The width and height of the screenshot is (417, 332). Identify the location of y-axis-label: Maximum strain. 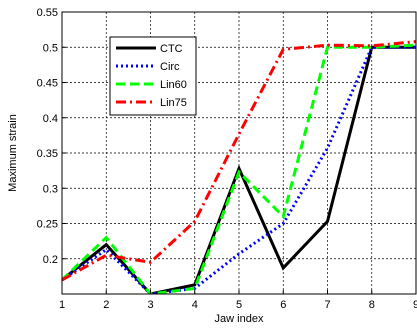
(13, 153).